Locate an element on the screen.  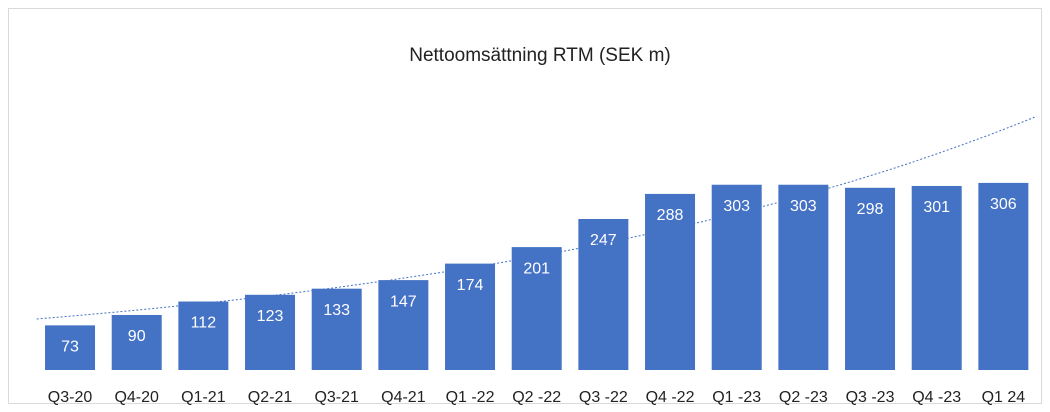
x-tick-label: Q2 -22 is located at coordinates (536, 397).